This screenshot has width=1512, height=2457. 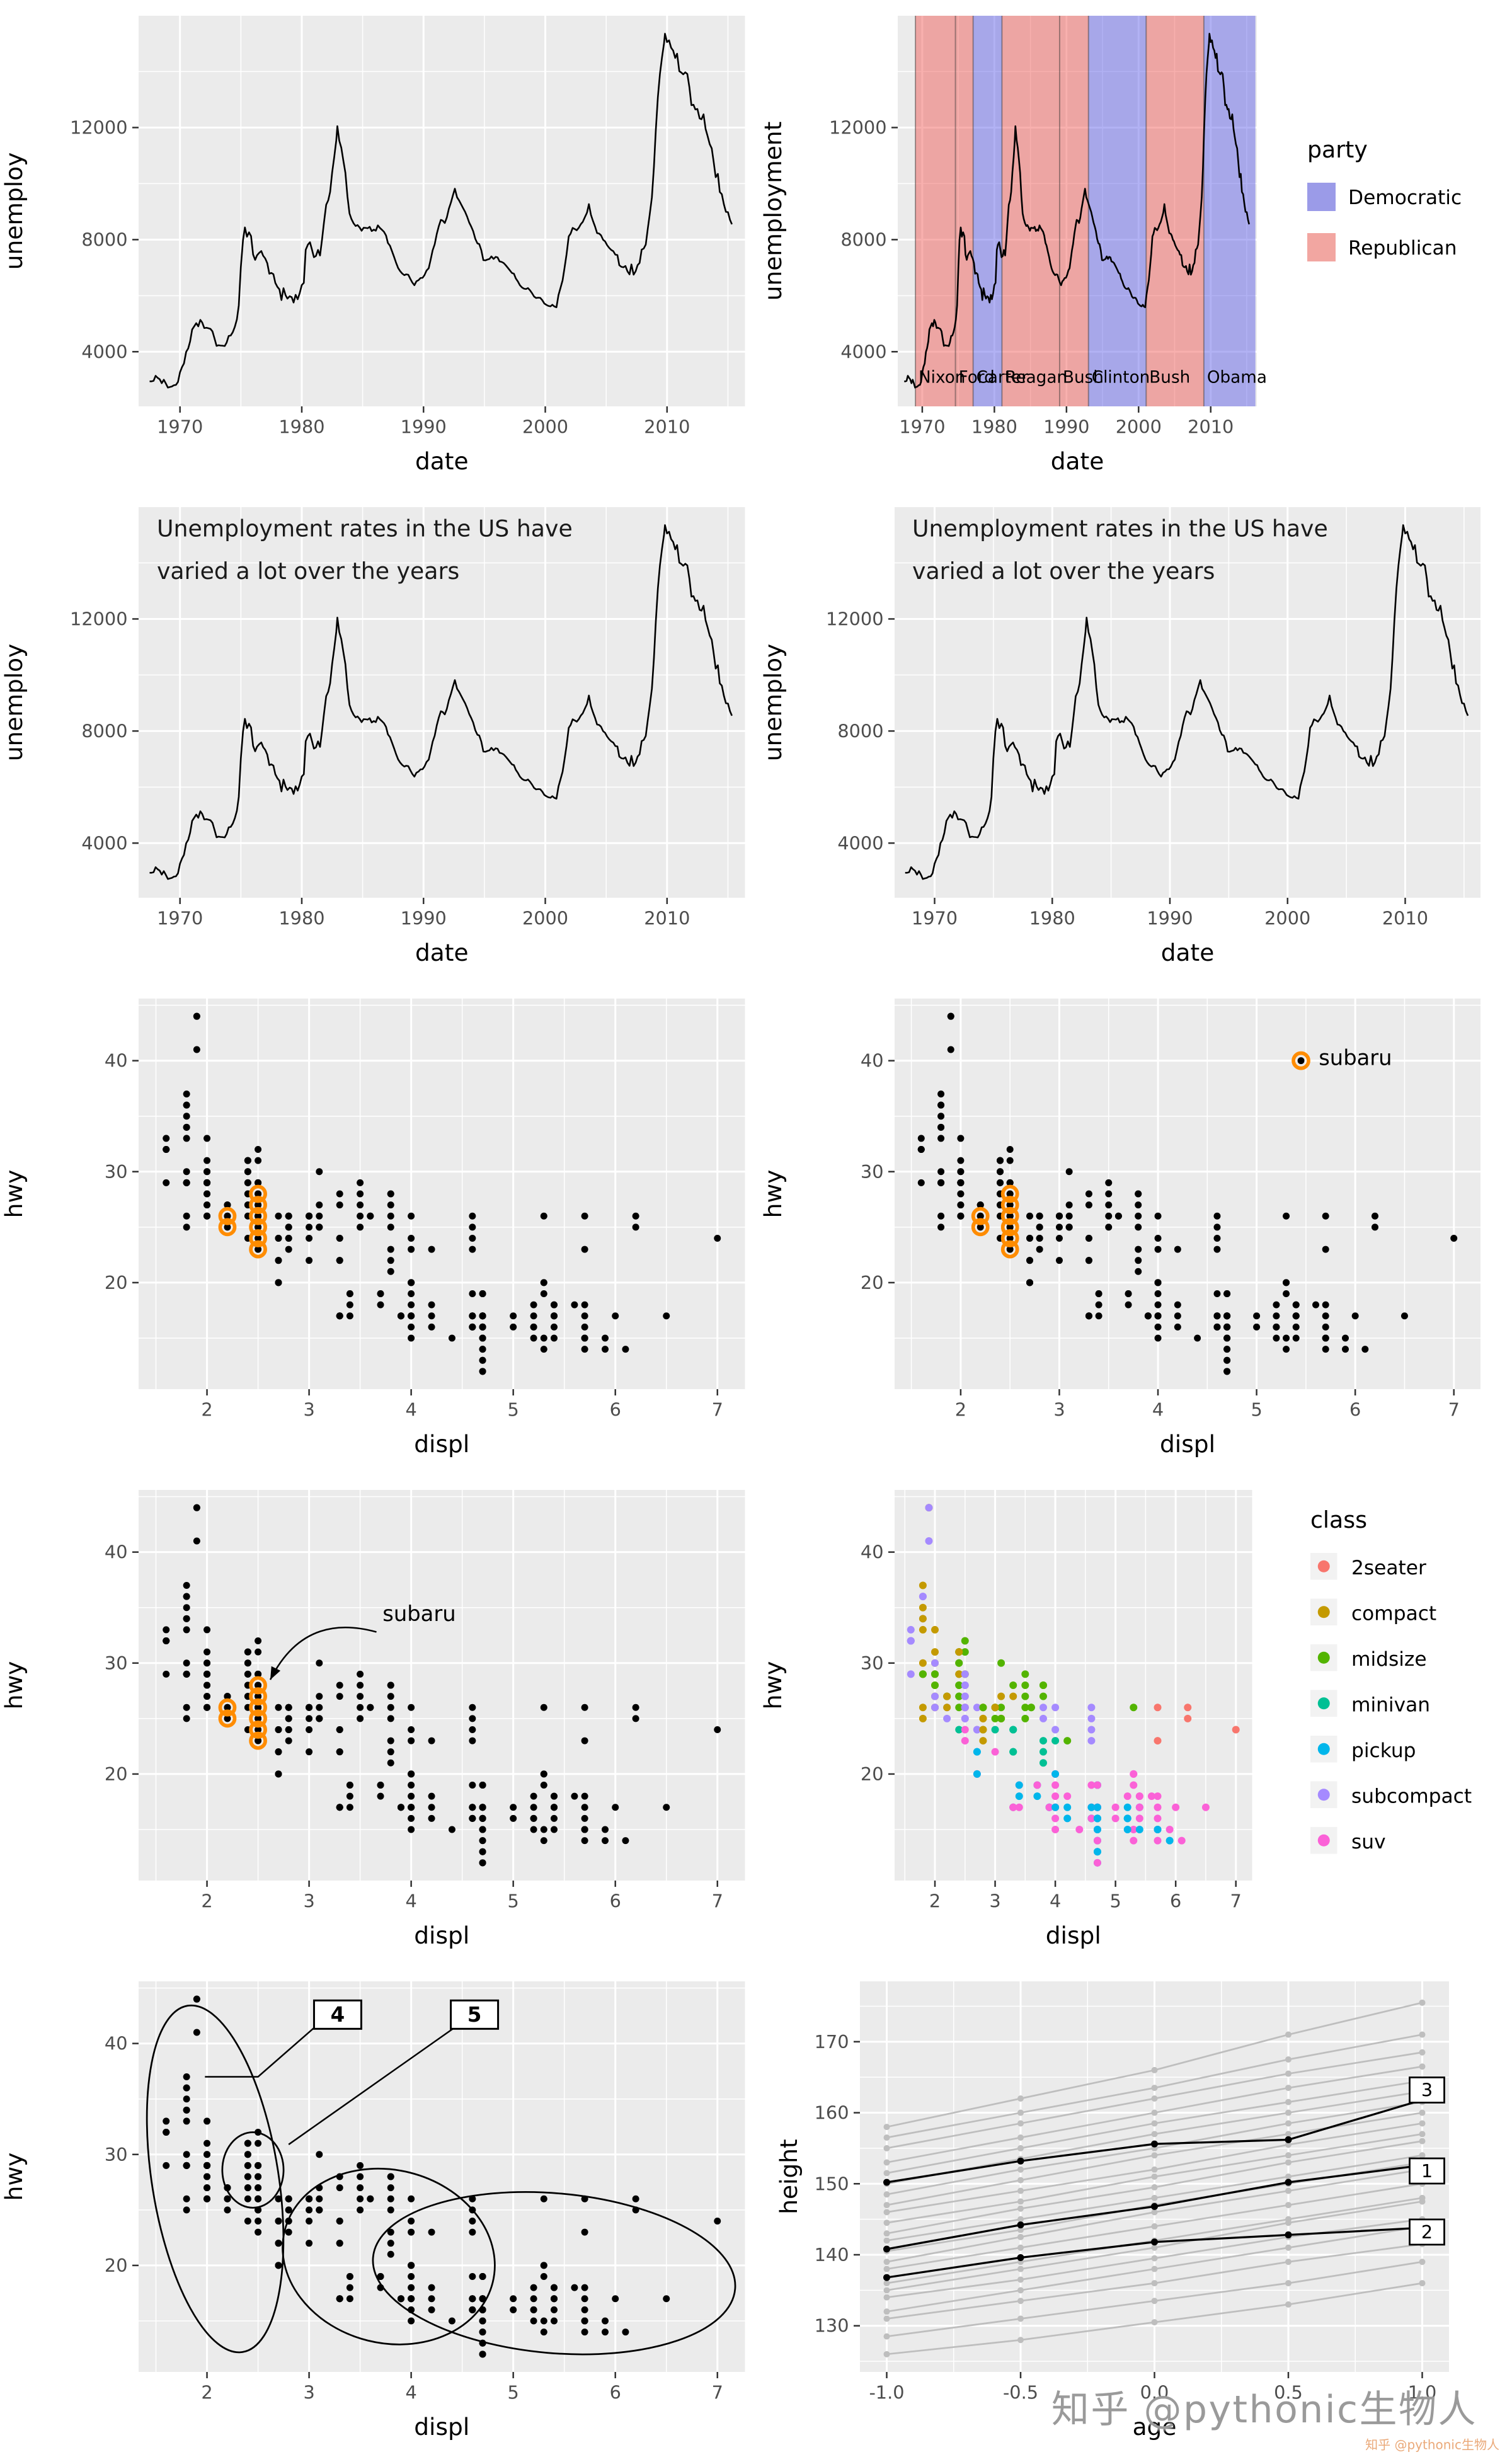 What do you see at coordinates (1119, 1228) in the screenshot?
I see `chart-hwy-displ-label-point: subaru 2 3 4 5 6 7 20 30 40 displ hwy` at bounding box center [1119, 1228].